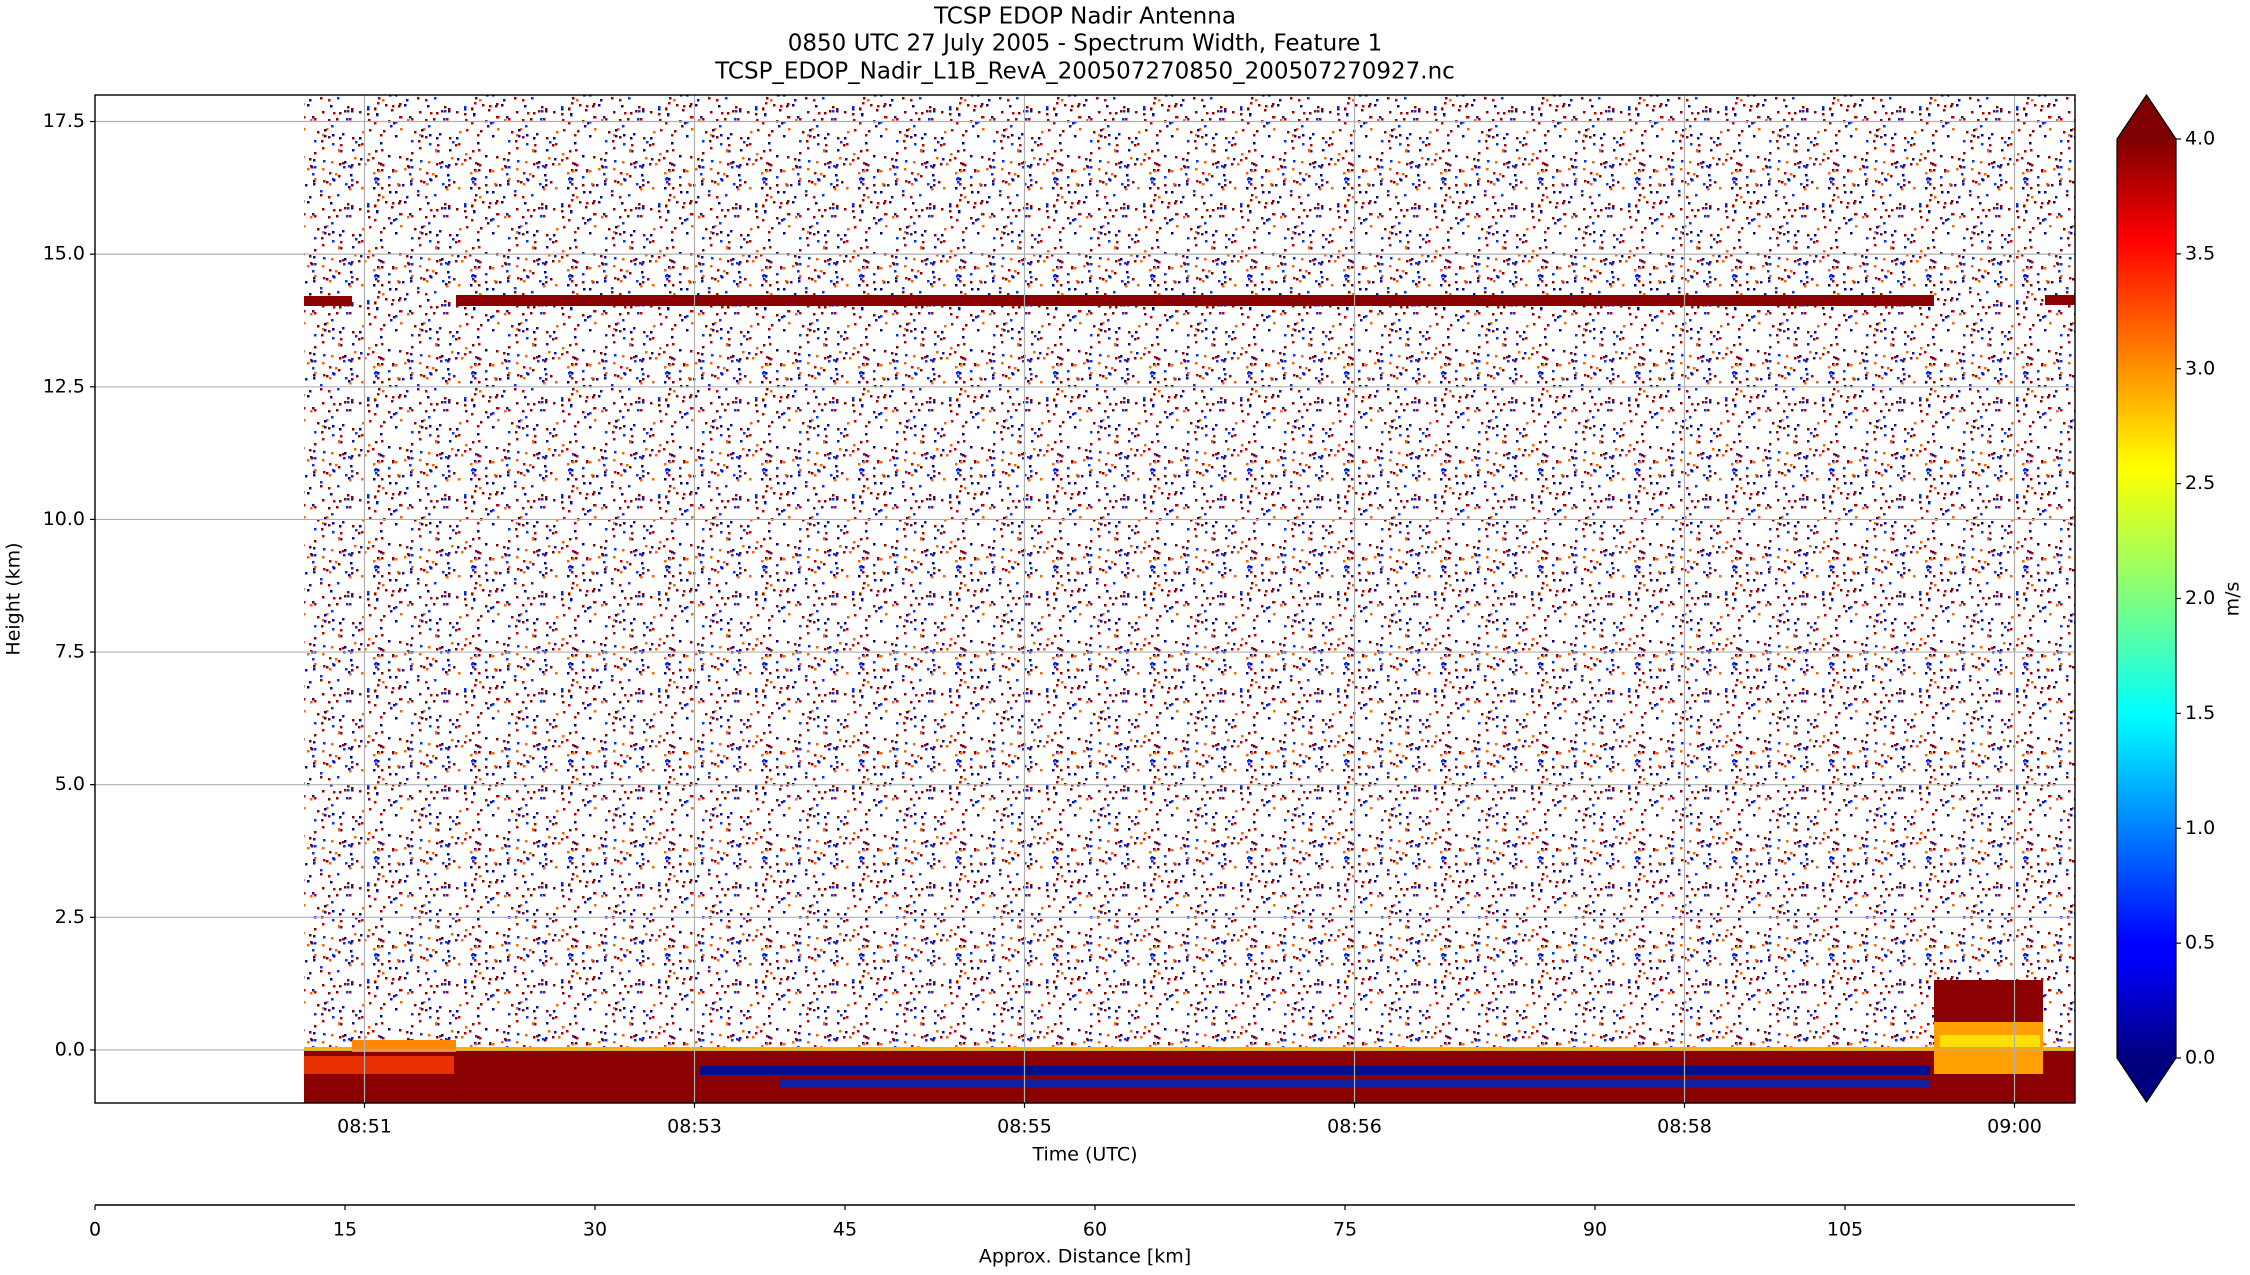 The width and height of the screenshot is (2250, 1275). What do you see at coordinates (2200, 828) in the screenshot?
I see `colorbar-tick-label: 1.0` at bounding box center [2200, 828].